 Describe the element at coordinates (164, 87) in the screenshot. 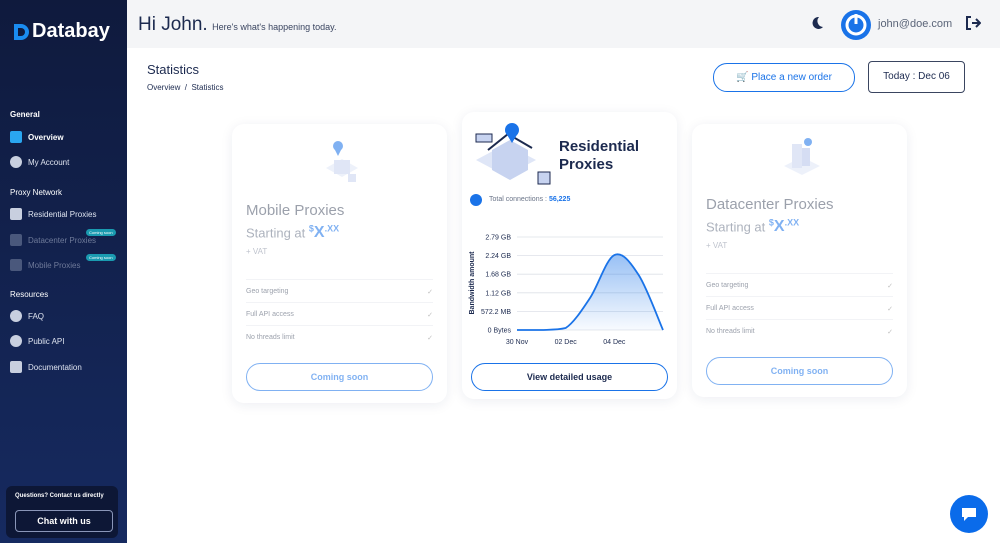

I see `breadcrumb-item: Overview` at that location.